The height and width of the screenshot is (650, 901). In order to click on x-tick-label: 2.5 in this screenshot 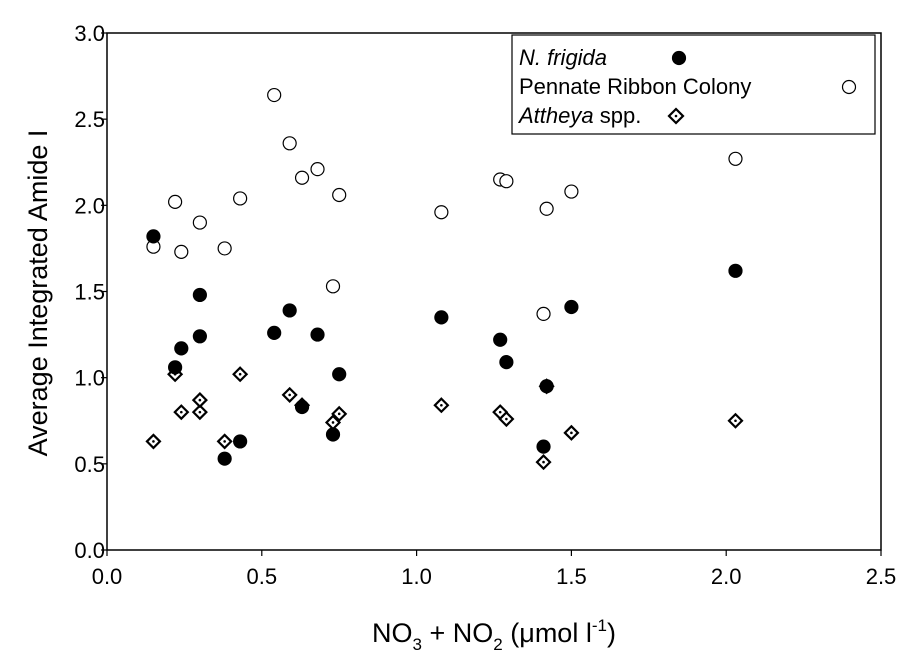, I will do `click(881, 576)`.